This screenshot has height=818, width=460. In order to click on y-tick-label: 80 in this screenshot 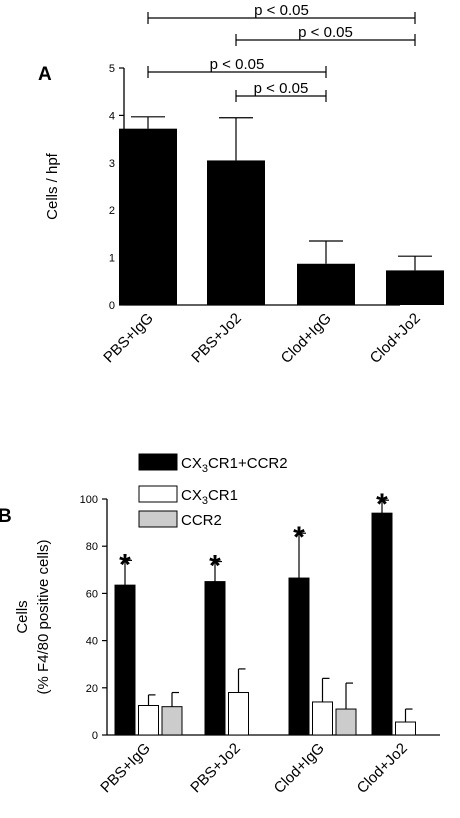, I will do `click(92, 547)`.